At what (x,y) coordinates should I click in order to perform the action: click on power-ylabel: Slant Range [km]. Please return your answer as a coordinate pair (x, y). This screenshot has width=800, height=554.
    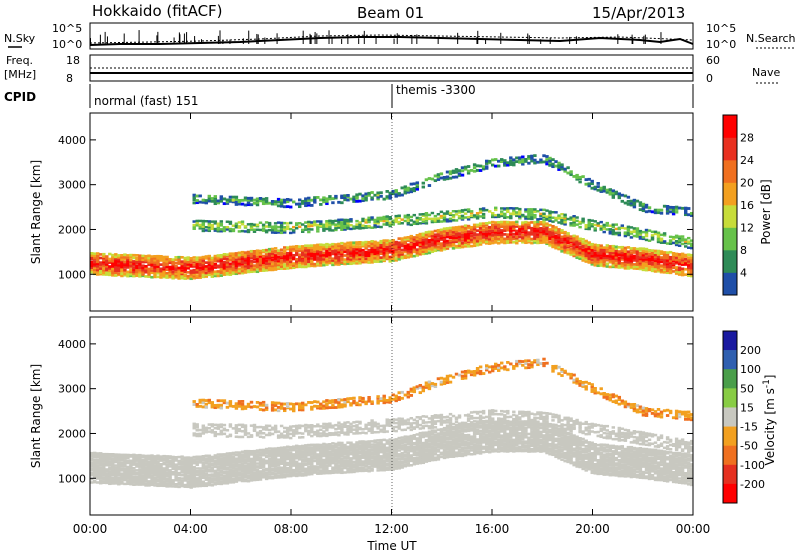
    Looking at the image, I should click on (36, 212).